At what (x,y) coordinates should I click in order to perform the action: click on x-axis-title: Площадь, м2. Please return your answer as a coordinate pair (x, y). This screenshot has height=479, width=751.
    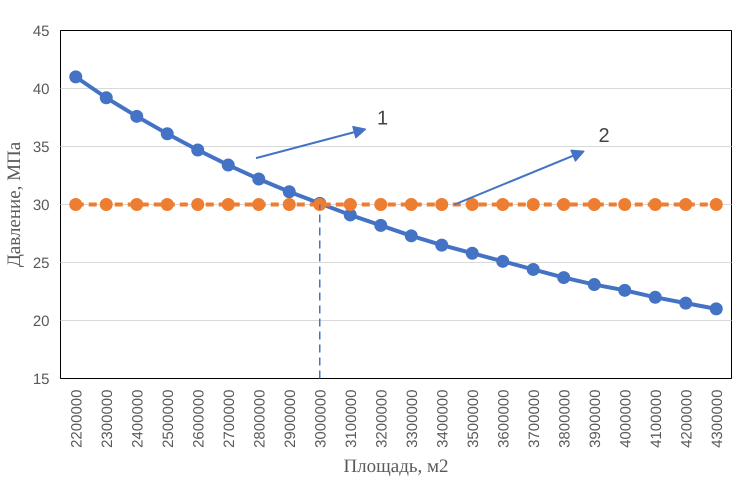
    Looking at the image, I should click on (396, 466).